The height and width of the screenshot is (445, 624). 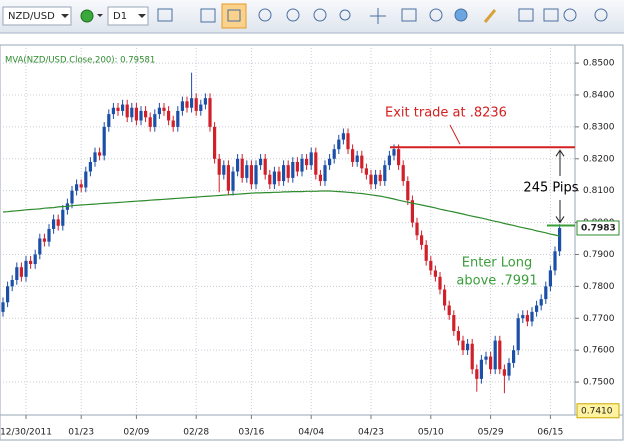 I want to click on current-price-box, so click(x=598, y=228).